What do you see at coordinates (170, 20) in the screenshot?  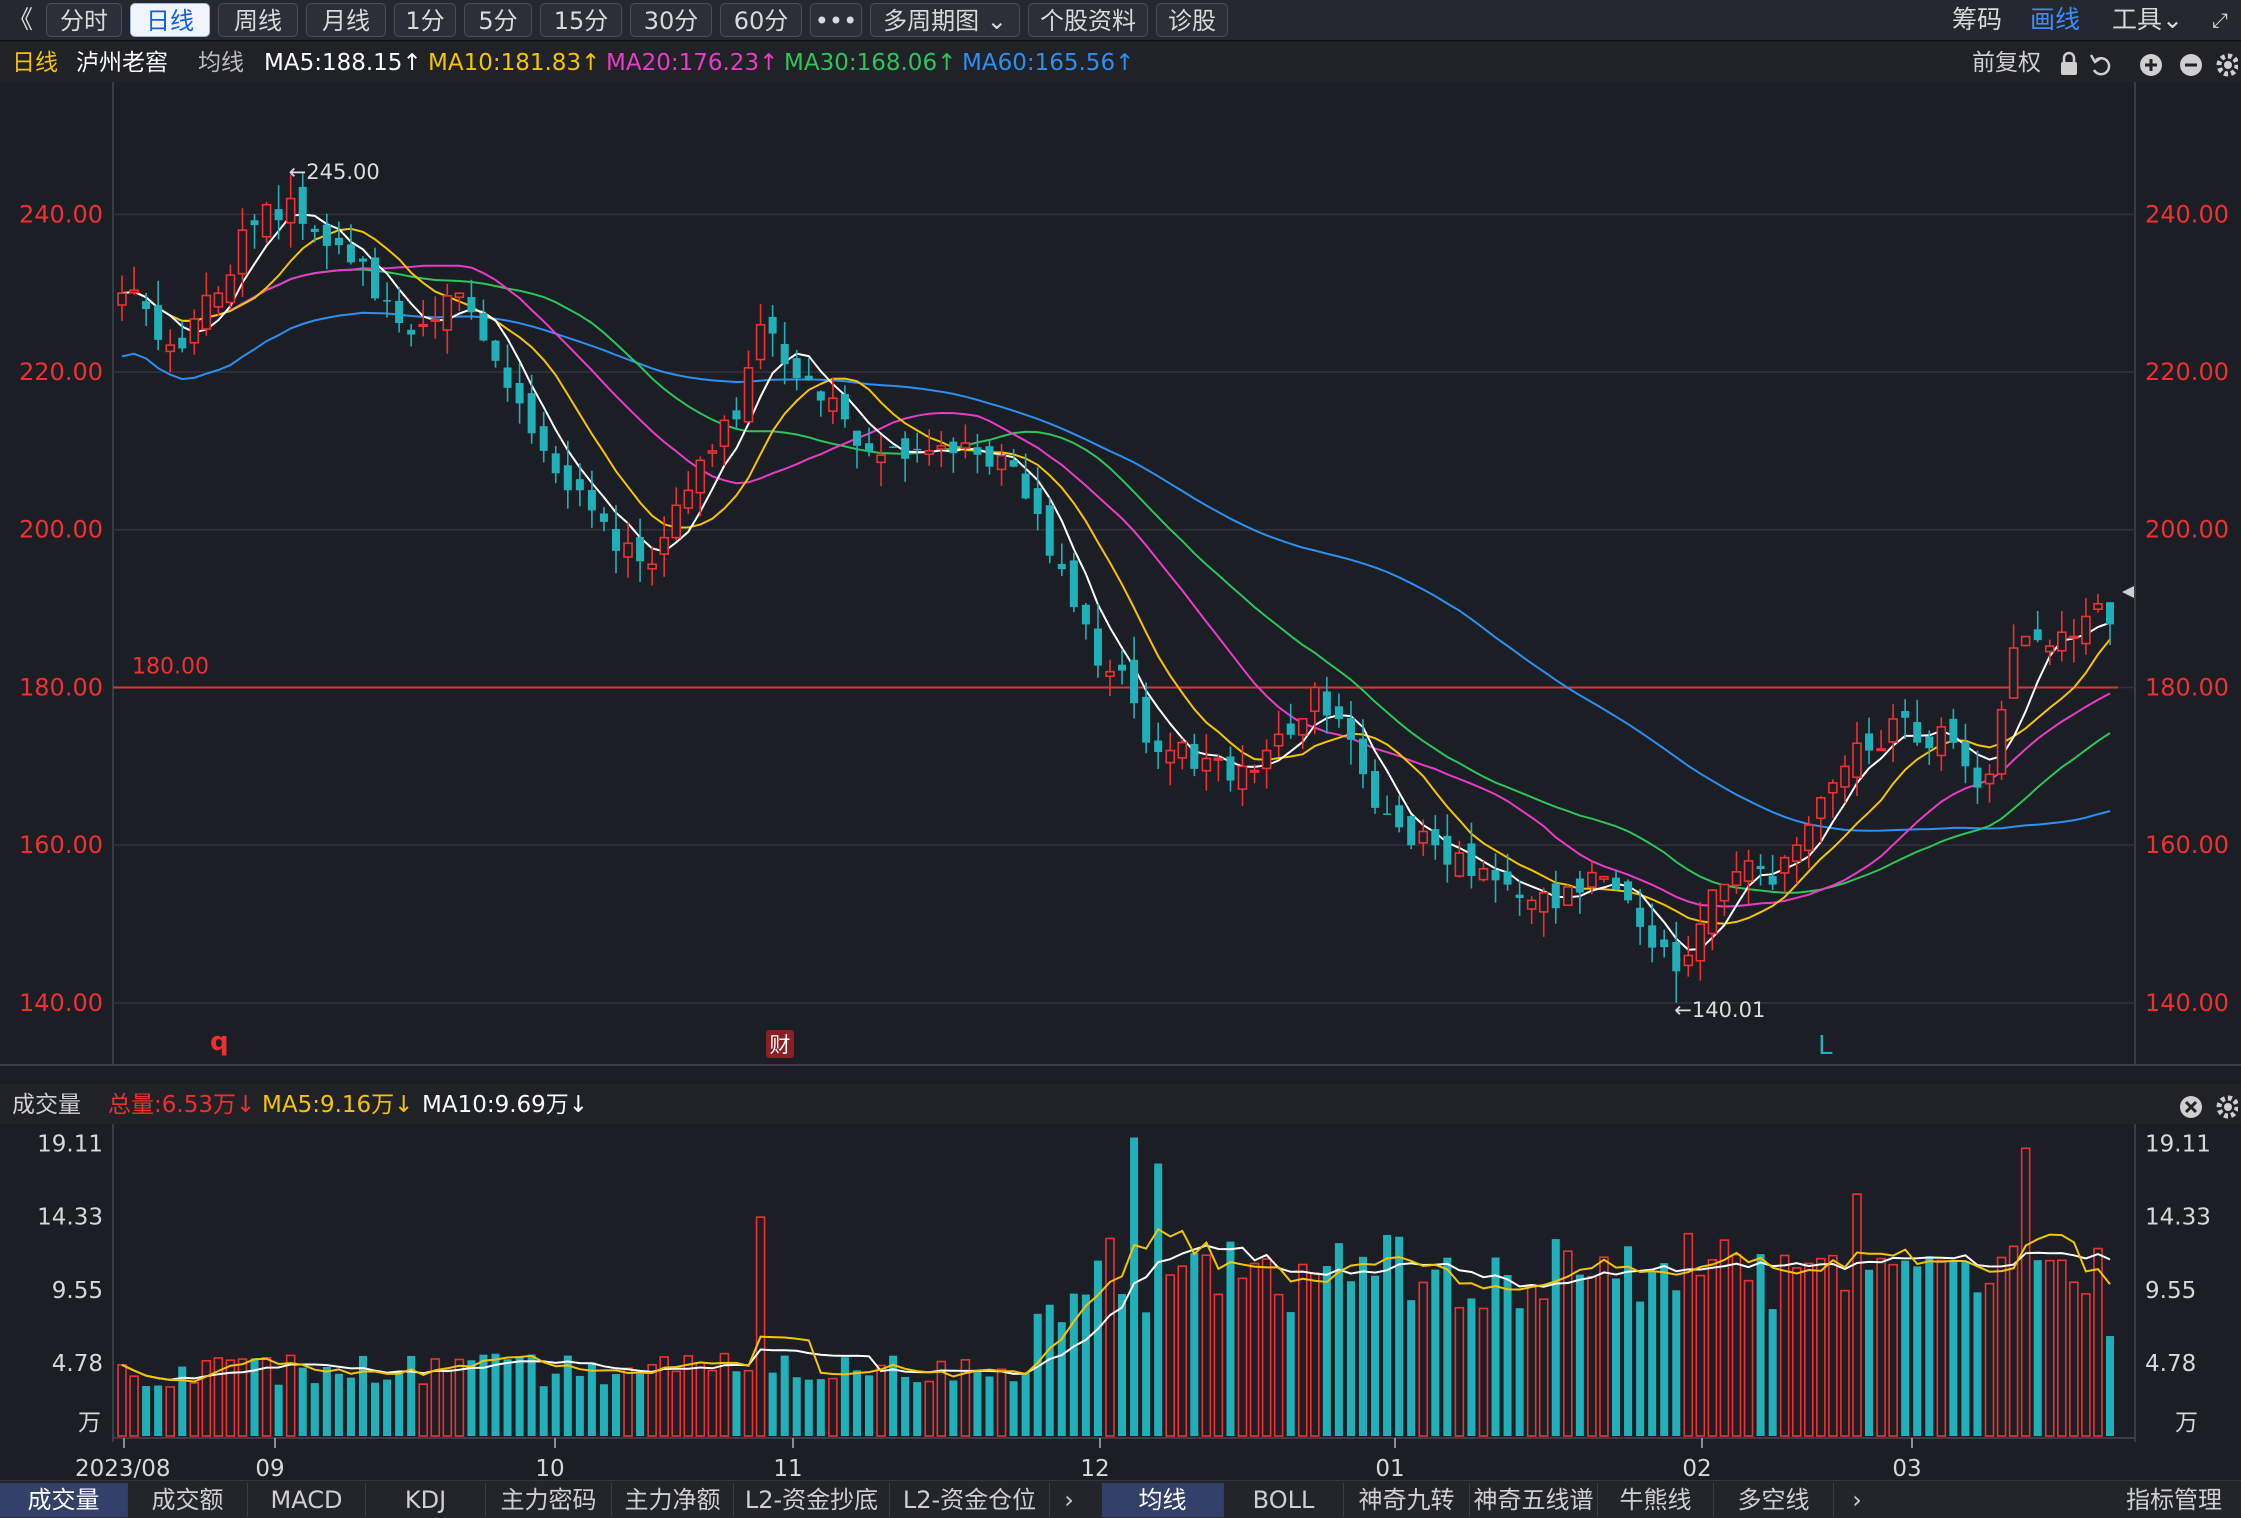 I see `tab-daily: 日线` at bounding box center [170, 20].